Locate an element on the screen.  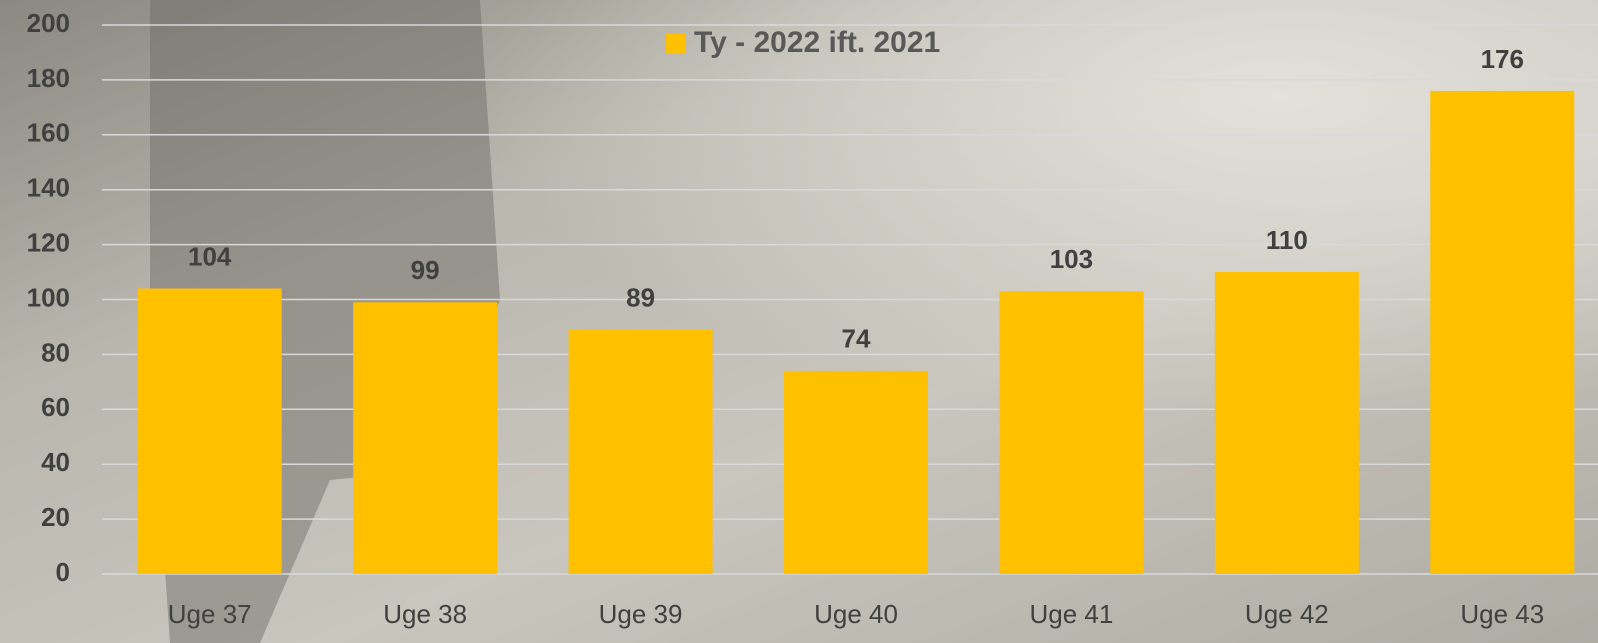
legend-label: Ty - 2022 ift. 2021 is located at coordinates (817, 42).